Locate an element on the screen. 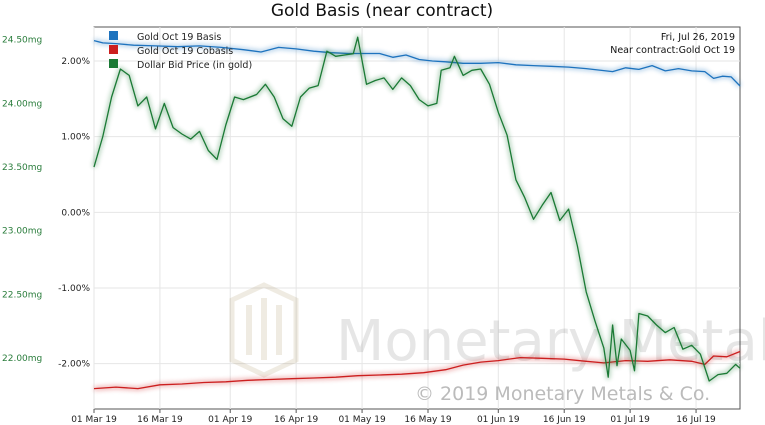 The image size is (765, 425). watermark-logo-icon is located at coordinates (264, 330).